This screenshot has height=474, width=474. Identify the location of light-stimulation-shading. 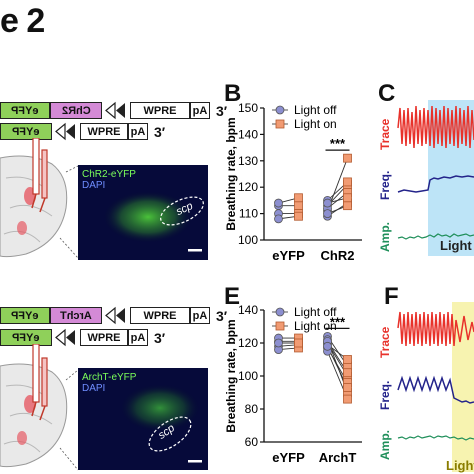
(463, 387).